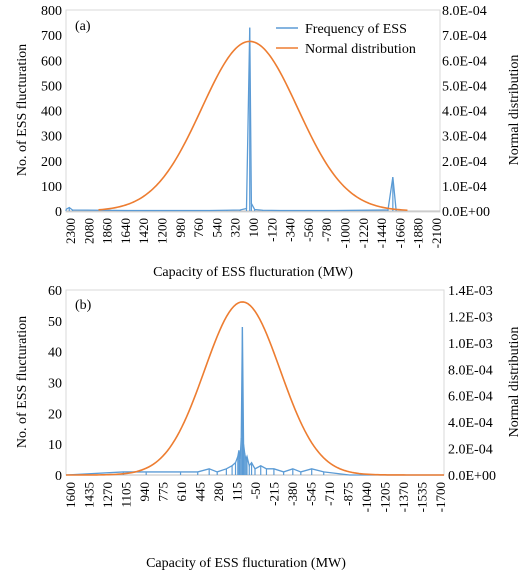  Describe the element at coordinates (51, 61) in the screenshot. I see `y-tick-label: 600` at that location.